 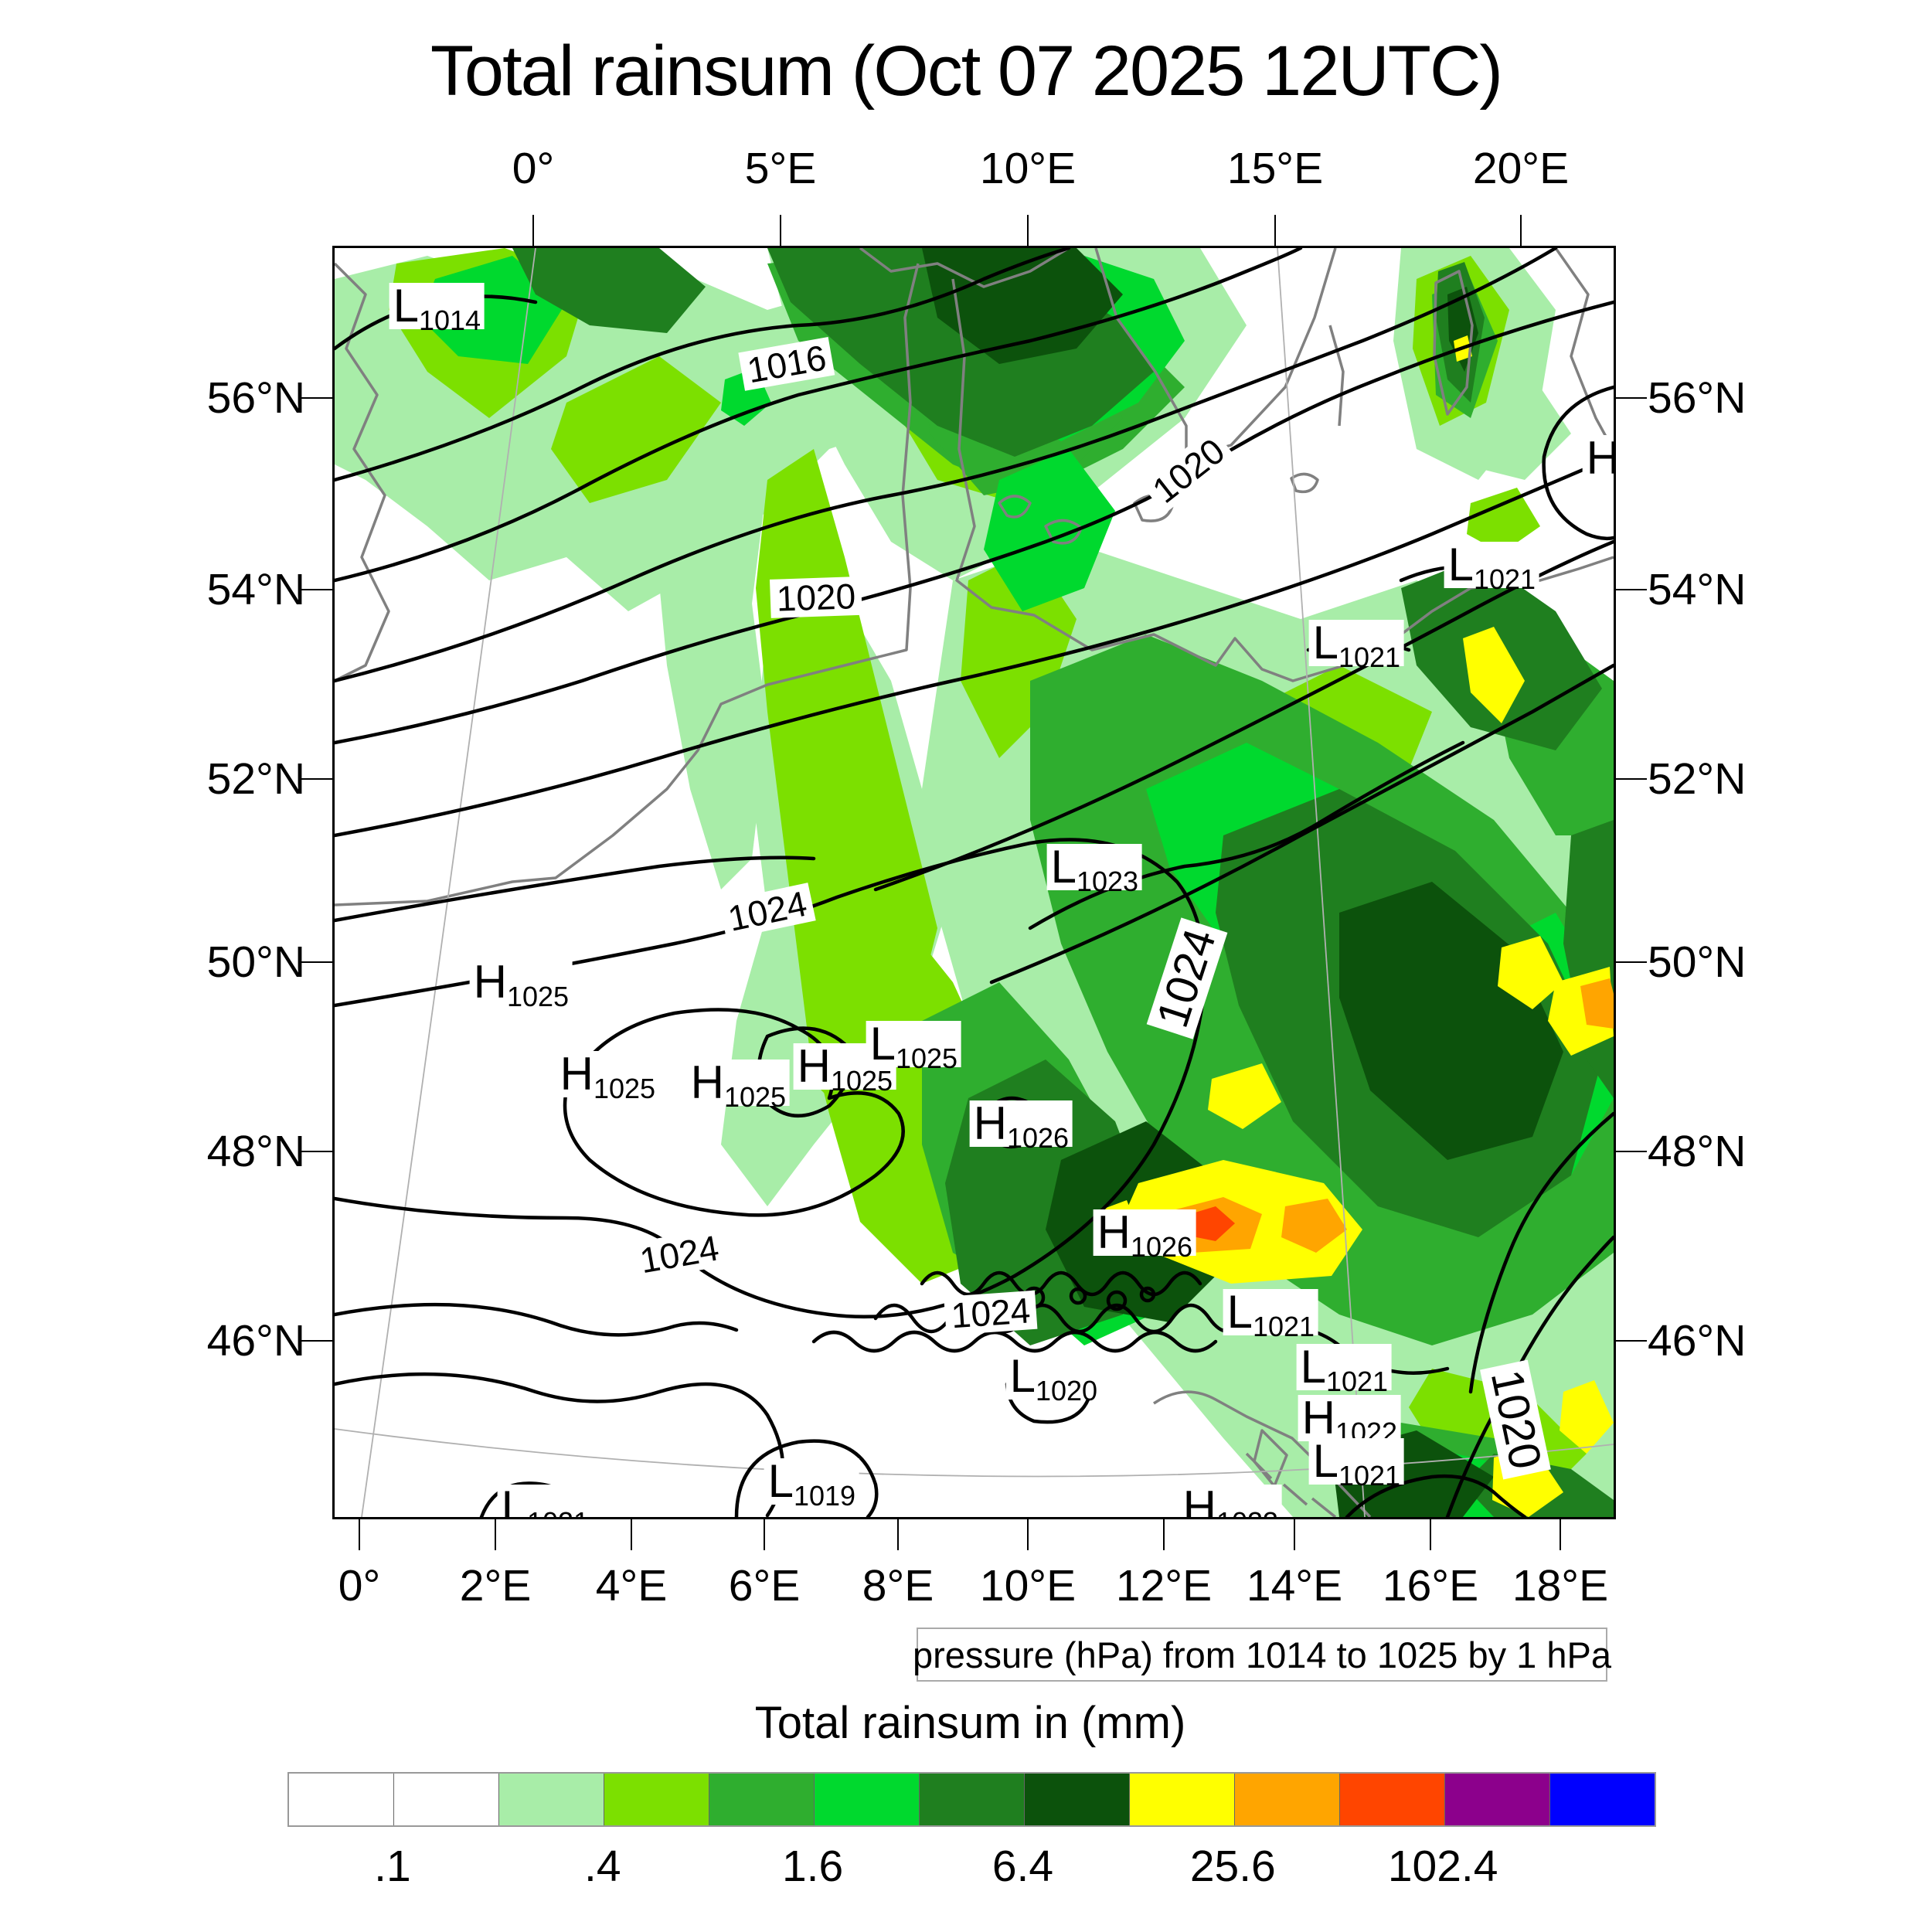 I want to click on bottom-axis-label-14°E: 14°E, so click(x=1295, y=1586).